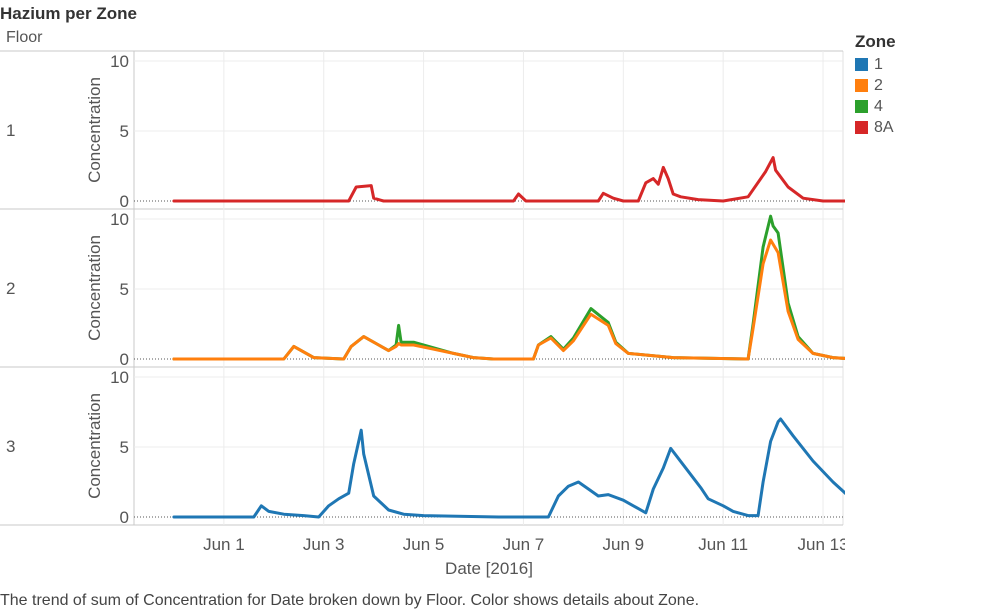  Describe the element at coordinates (10, 130) in the screenshot. I see `facet-label: 1` at that location.